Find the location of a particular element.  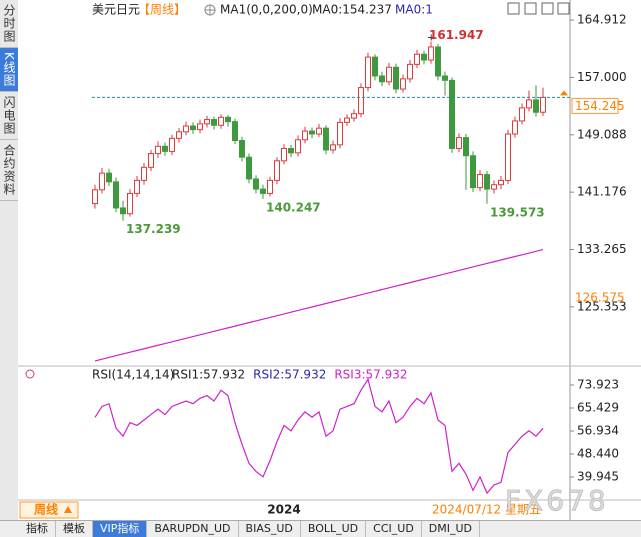

header-note: MA0:154.237 is located at coordinates (352, 10).